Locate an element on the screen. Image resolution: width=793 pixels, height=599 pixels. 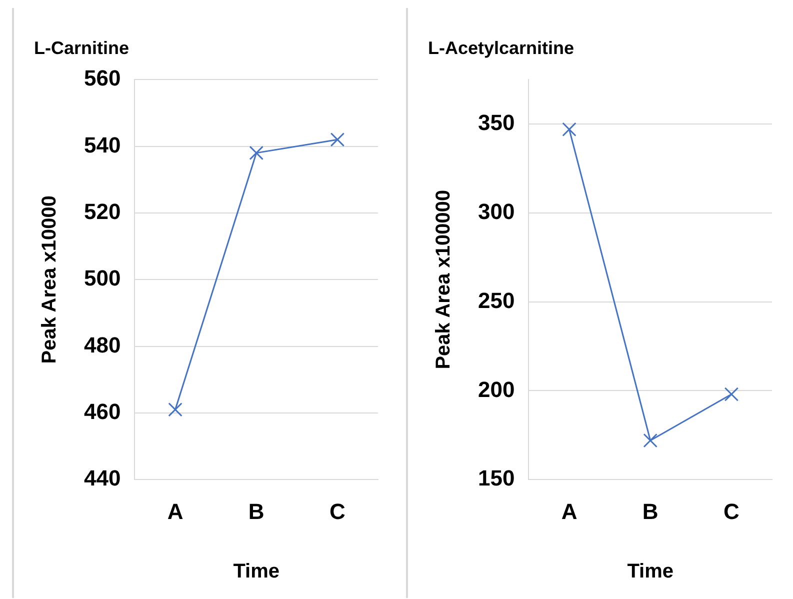
y-tick-label: 520 is located at coordinates (102, 211).